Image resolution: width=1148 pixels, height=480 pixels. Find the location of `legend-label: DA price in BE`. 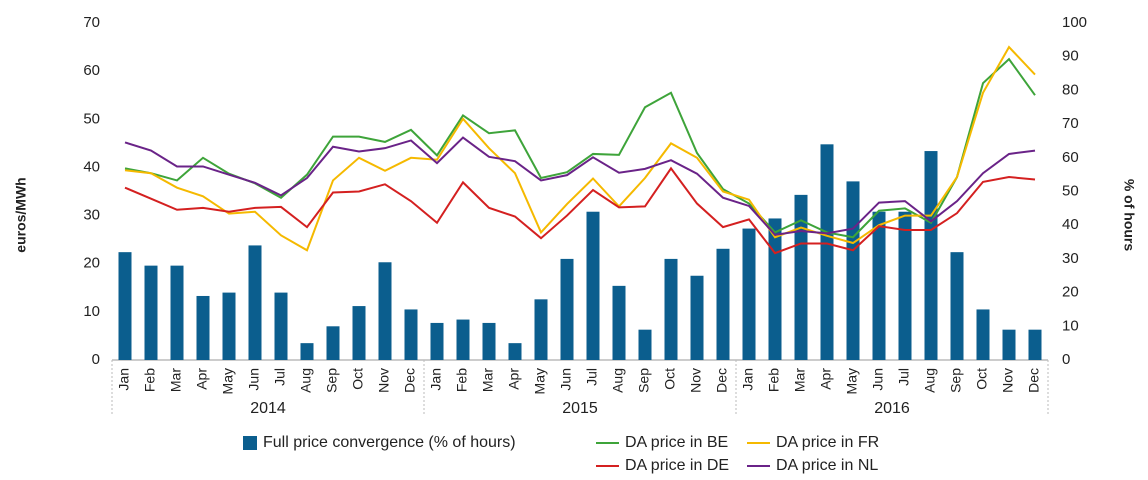

legend-label: DA price in BE is located at coordinates (676, 442).